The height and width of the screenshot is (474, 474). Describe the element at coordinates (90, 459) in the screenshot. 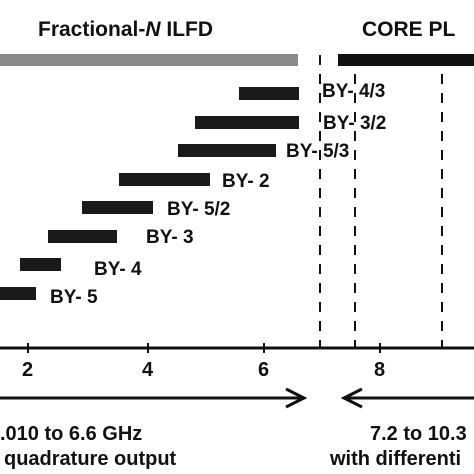

I see `ilfd-output-caption: quadrature output` at that location.